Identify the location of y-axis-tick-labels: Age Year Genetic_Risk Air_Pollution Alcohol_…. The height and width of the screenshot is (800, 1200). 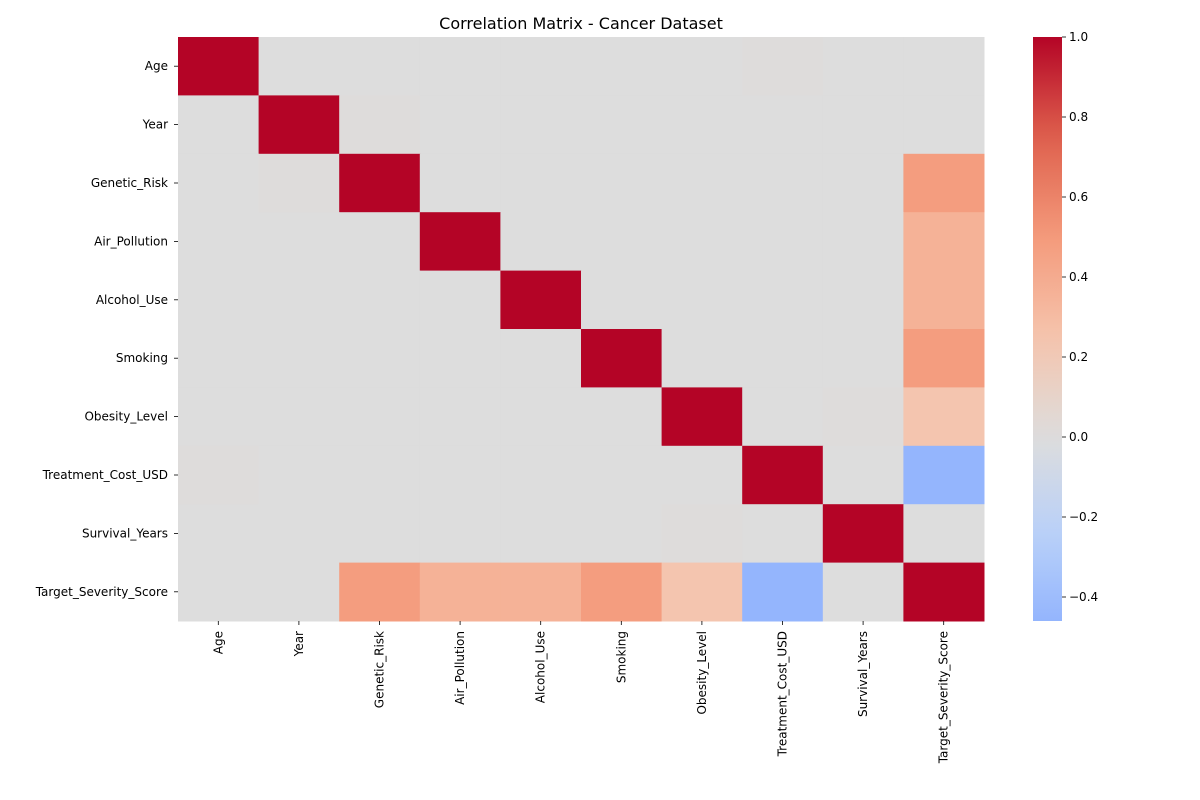
(106, 329).